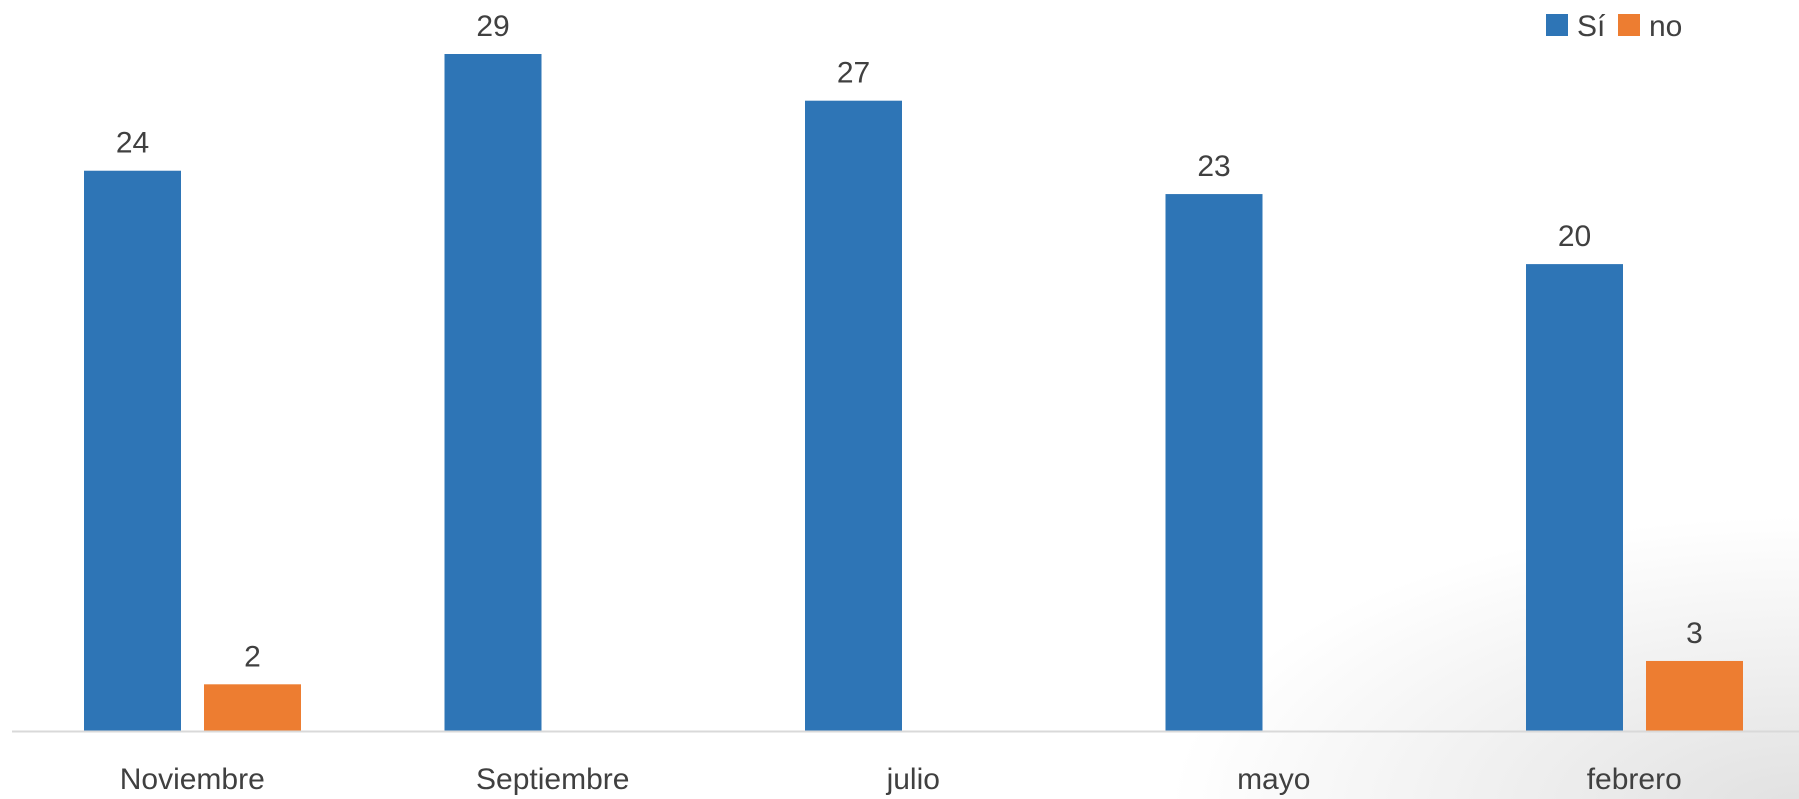  Describe the element at coordinates (853, 416) in the screenshot. I see `bar-si-julio` at that location.